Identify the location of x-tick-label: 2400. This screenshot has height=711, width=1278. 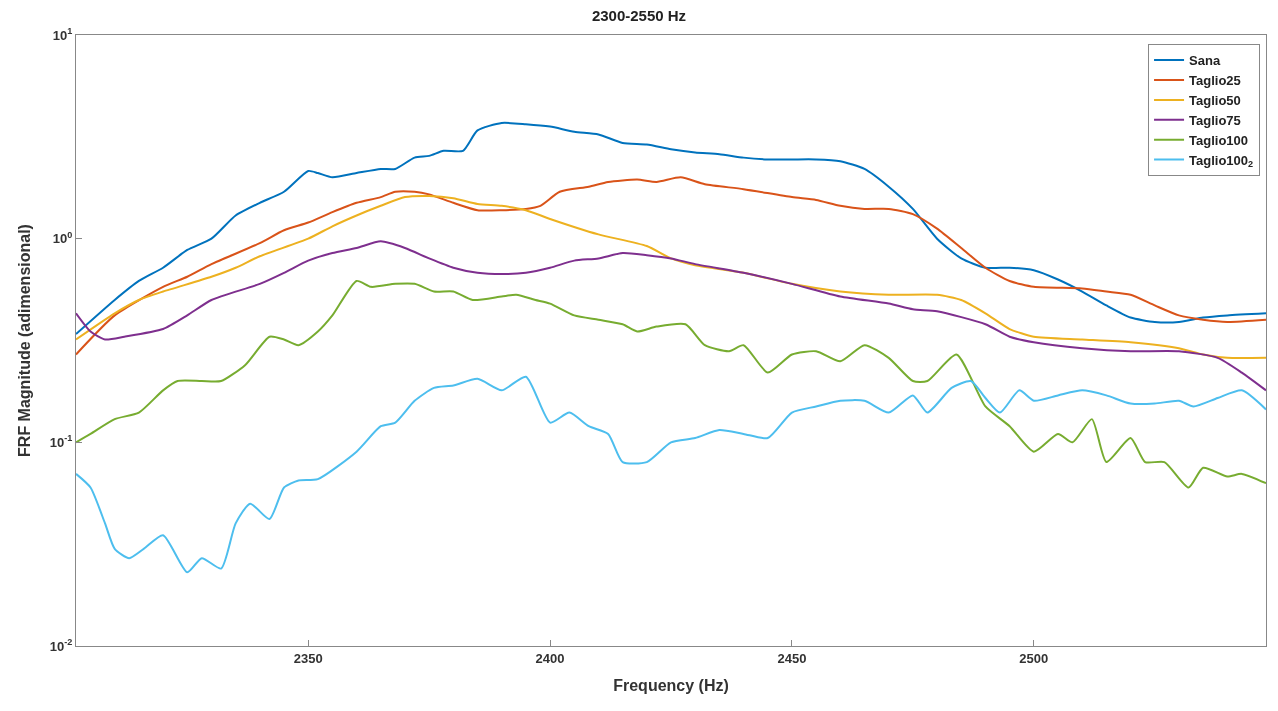
(550, 658).